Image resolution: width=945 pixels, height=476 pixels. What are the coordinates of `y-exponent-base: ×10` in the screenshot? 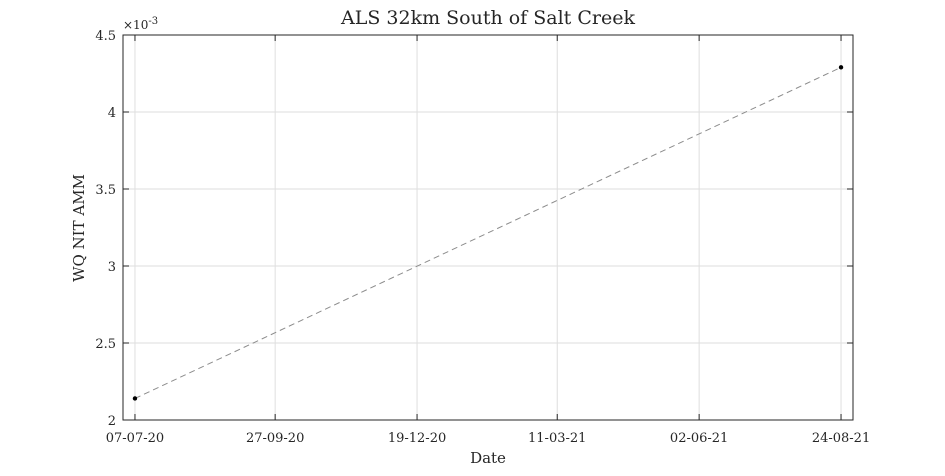 It's located at (135, 25).